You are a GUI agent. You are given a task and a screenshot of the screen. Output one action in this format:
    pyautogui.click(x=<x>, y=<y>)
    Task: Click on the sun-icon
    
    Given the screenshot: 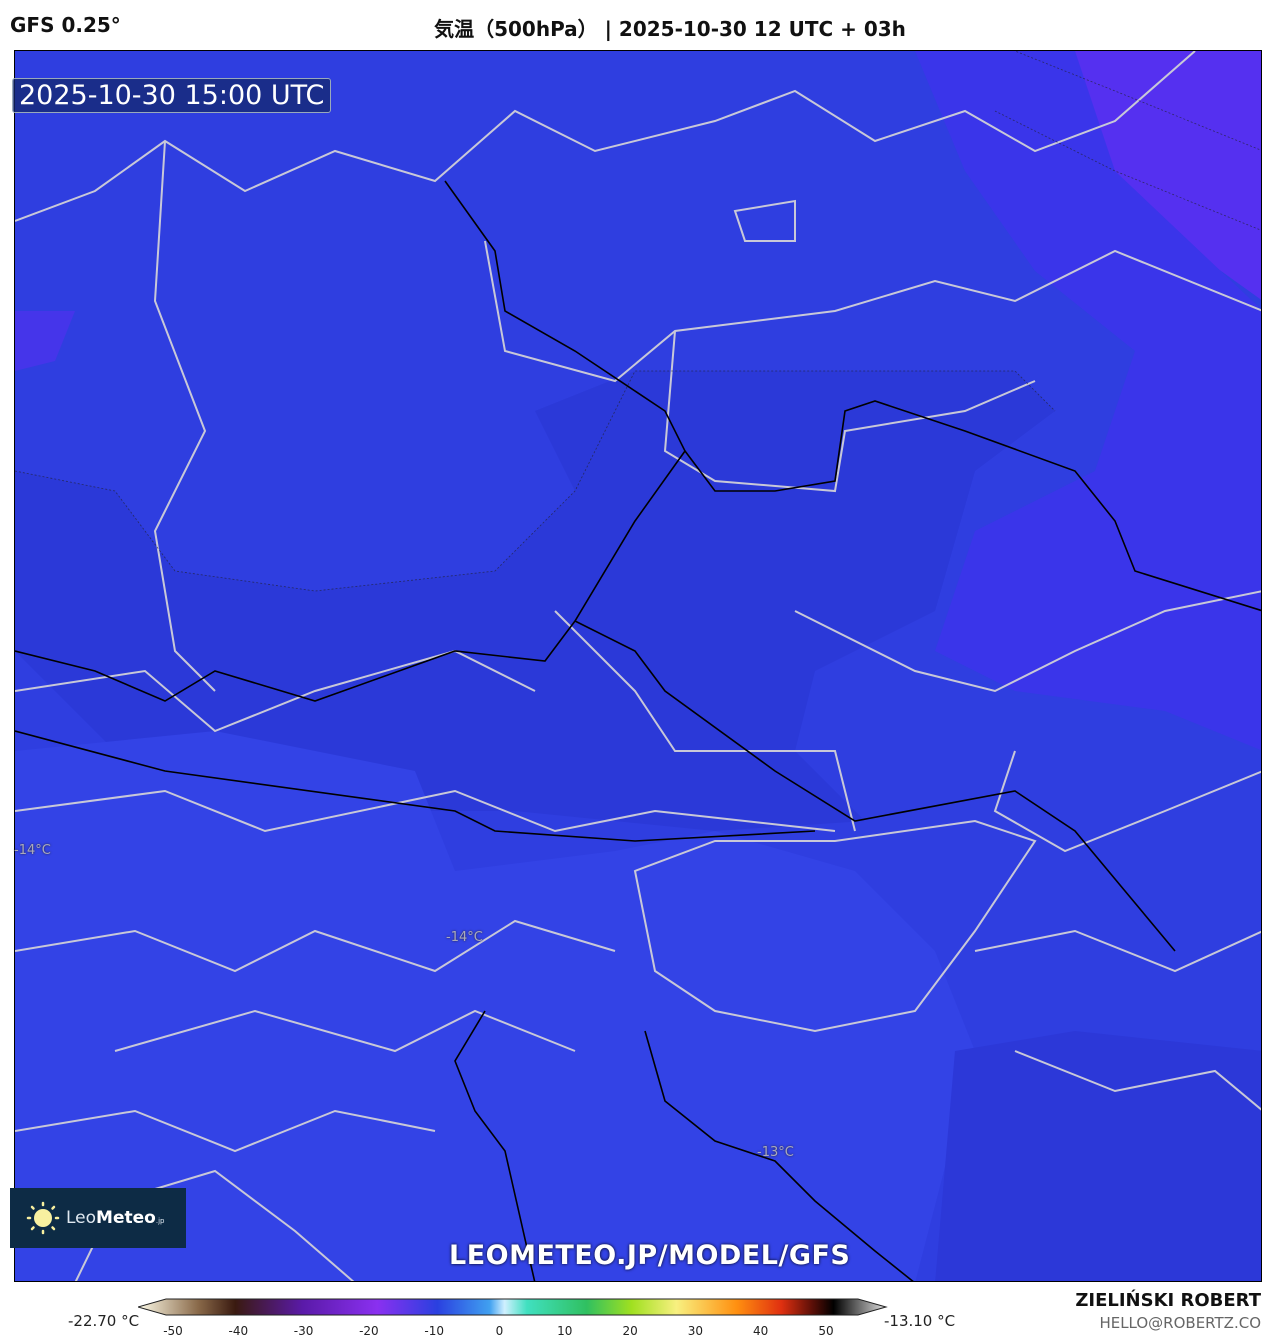 What is the action you would take?
    pyautogui.click(x=43, y=1218)
    